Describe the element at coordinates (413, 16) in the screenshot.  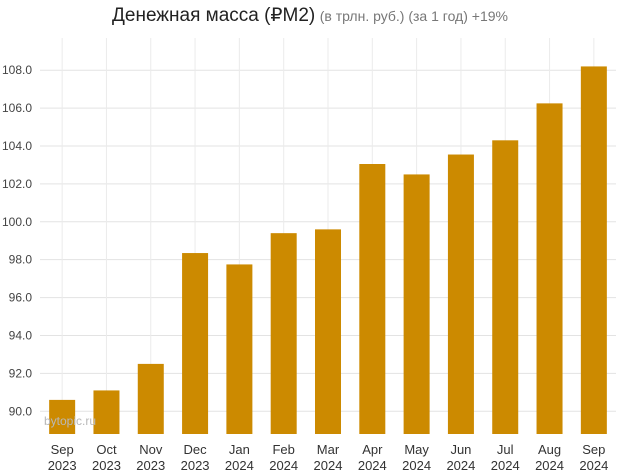
I see `chart-subtitle: (в трлн. руб.) (за 1 год) +19%` at that location.